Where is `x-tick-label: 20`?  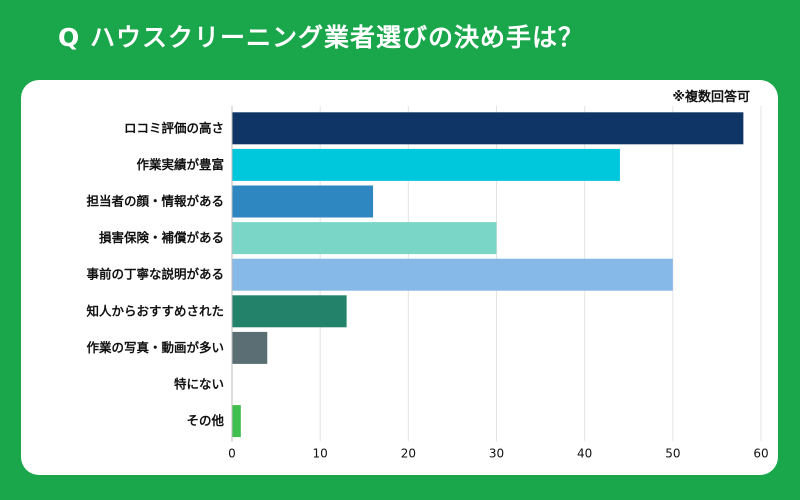
x-tick-label: 20 is located at coordinates (408, 453).